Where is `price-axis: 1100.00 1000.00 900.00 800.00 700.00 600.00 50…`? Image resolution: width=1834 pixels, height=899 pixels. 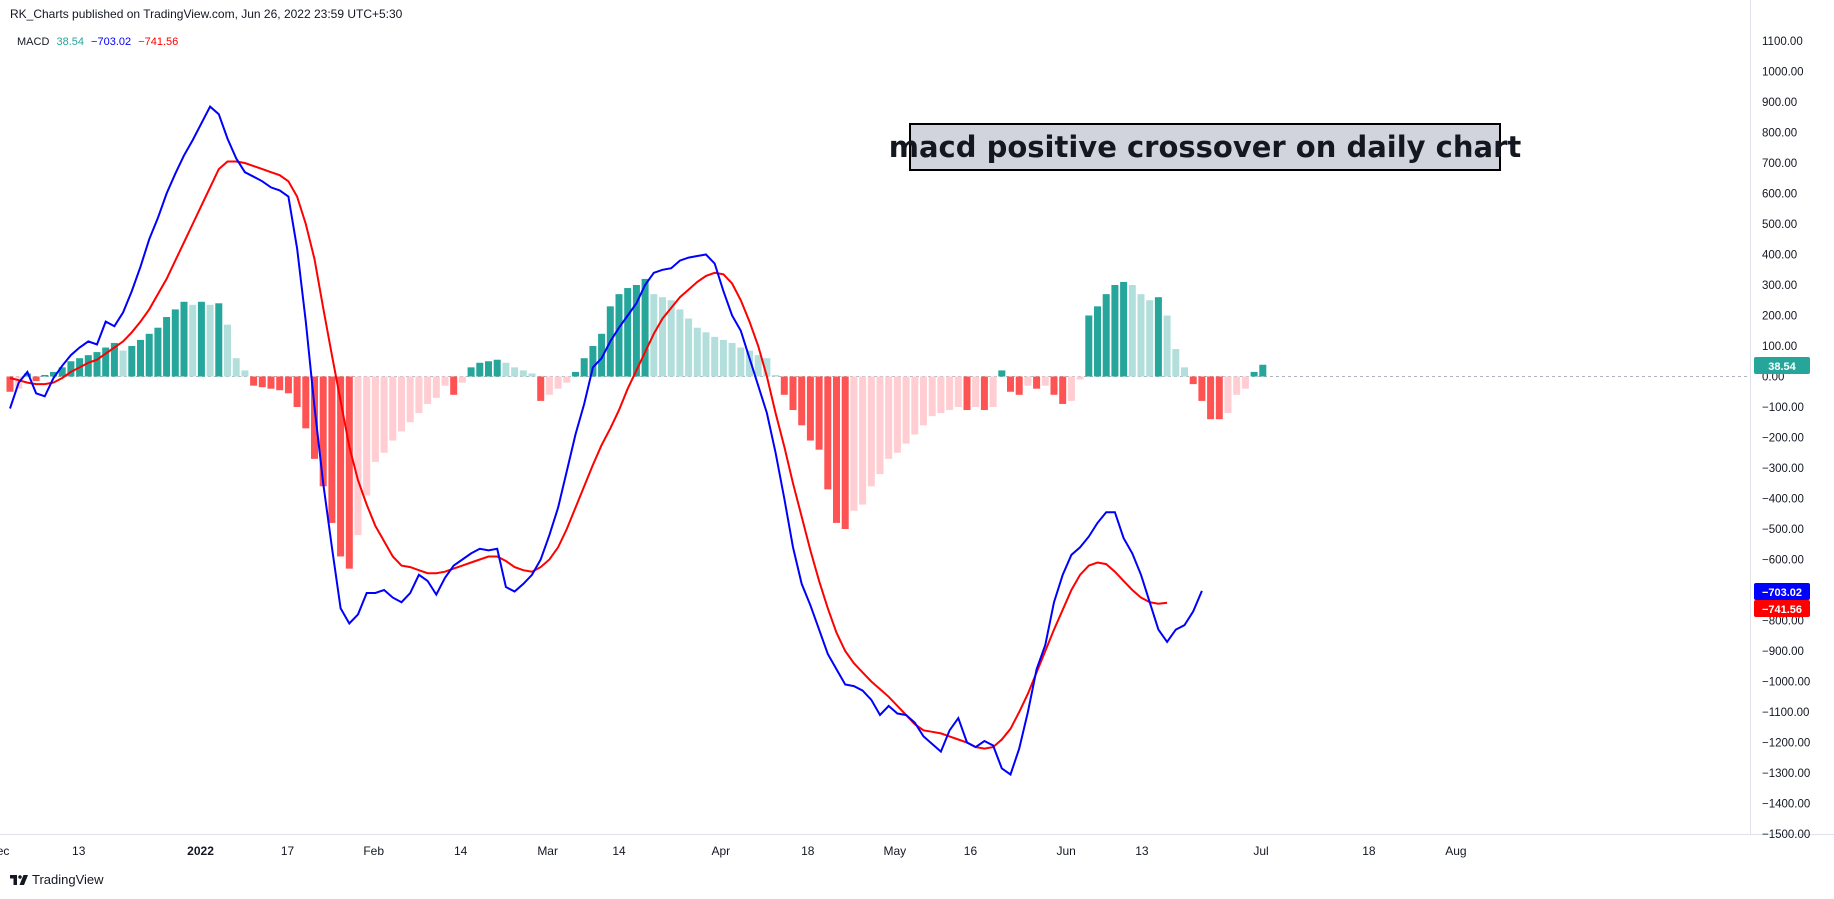
price-axis: 1100.00 1000.00 900.00 800.00 700.00 600.00 50… is located at coordinates (1786, 438).